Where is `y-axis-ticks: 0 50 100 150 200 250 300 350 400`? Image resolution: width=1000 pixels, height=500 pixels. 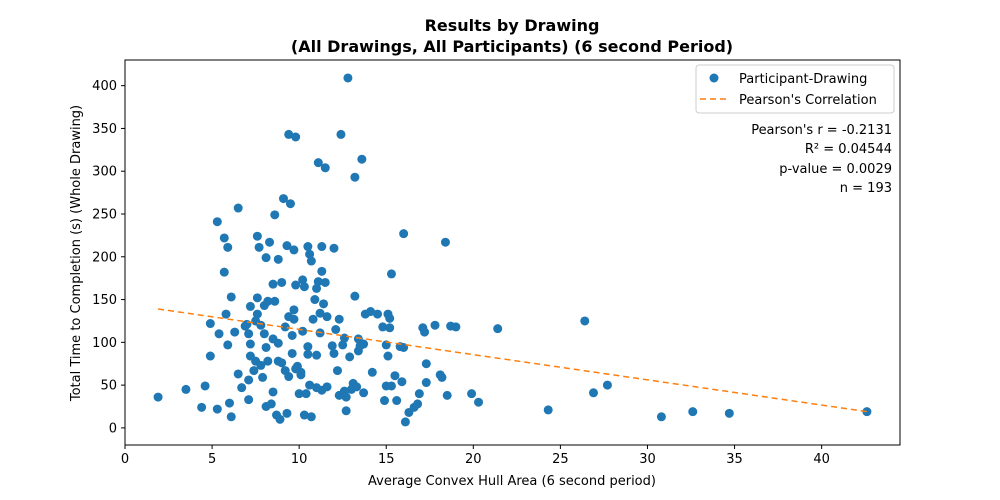
y-axis-ticks: 0 50 100 150 200 250 300 350 400 is located at coordinates (108, 257).